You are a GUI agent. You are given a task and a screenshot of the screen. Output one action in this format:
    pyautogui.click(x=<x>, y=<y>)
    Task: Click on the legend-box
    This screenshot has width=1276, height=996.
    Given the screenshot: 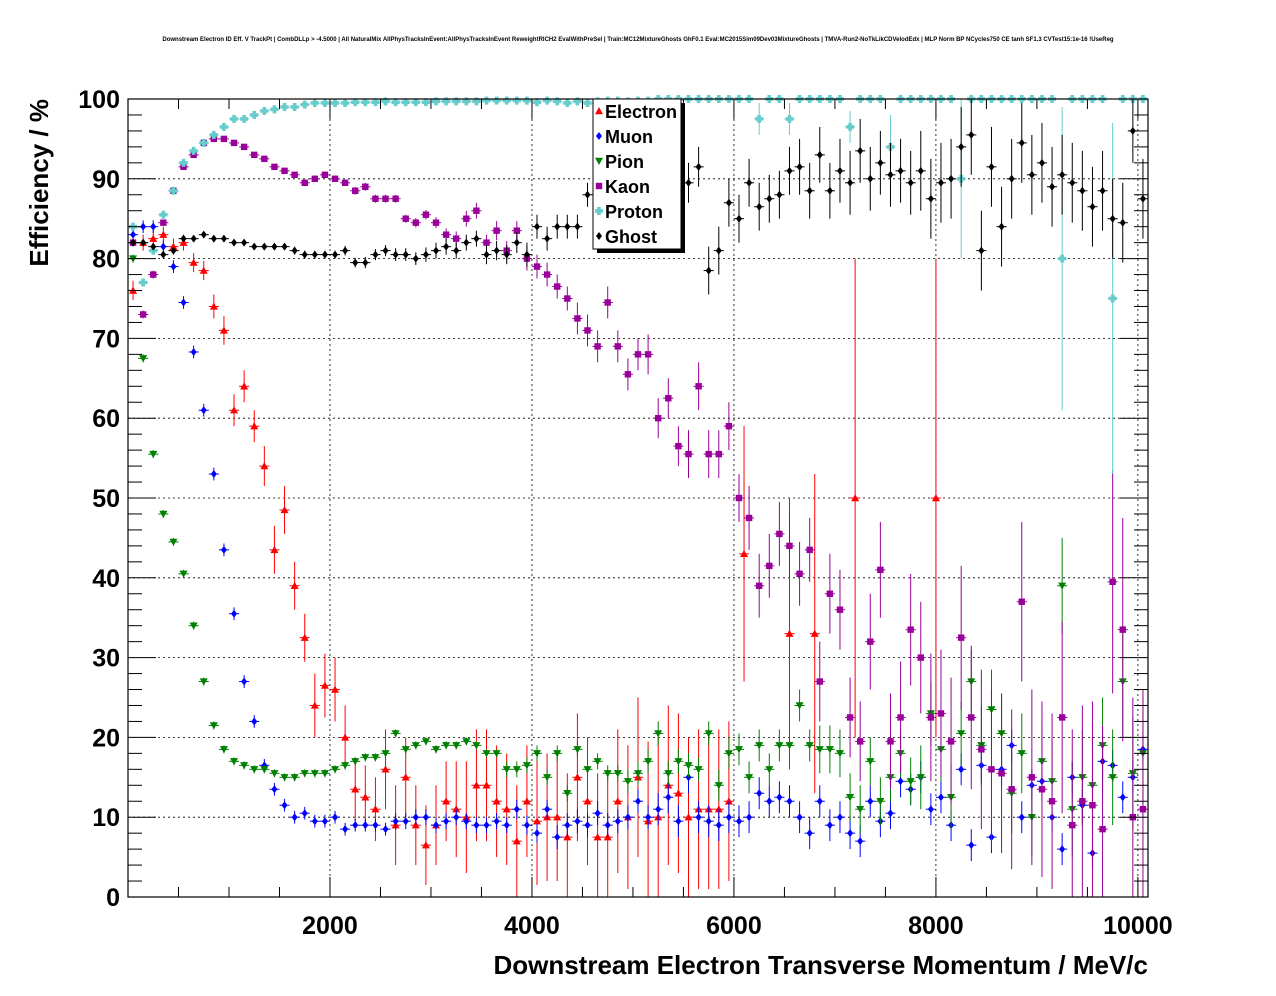 What is the action you would take?
    pyautogui.click(x=637, y=174)
    